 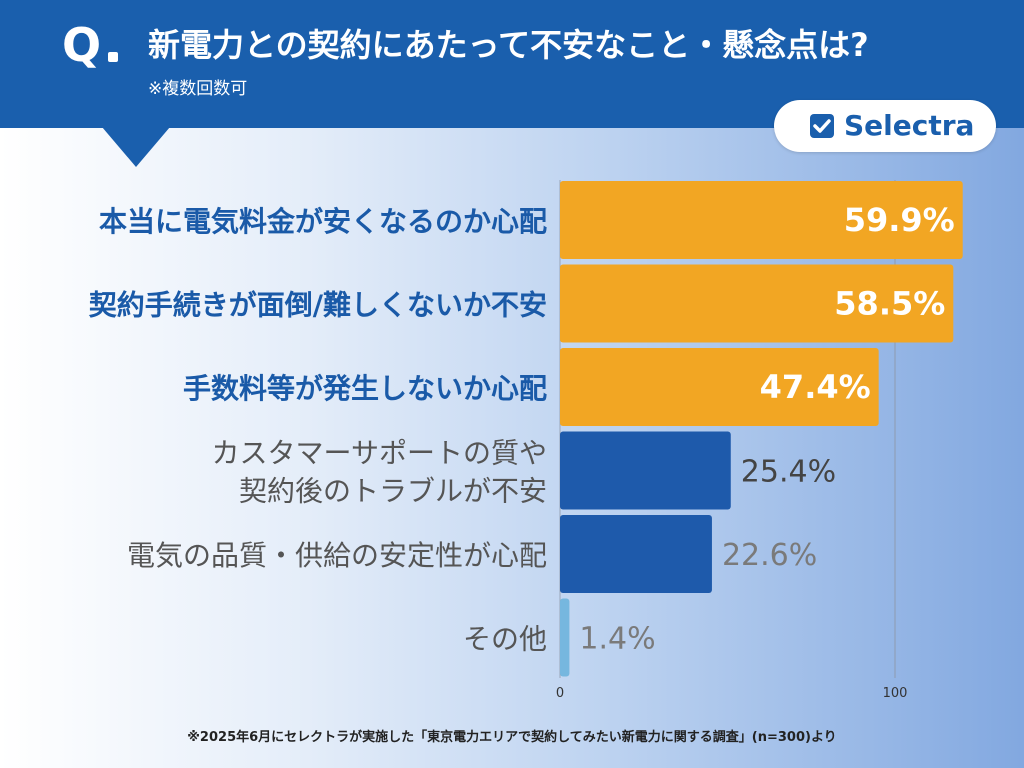 What do you see at coordinates (393, 491) in the screenshot?
I see `category-label: 契約後のトラブルが不安` at bounding box center [393, 491].